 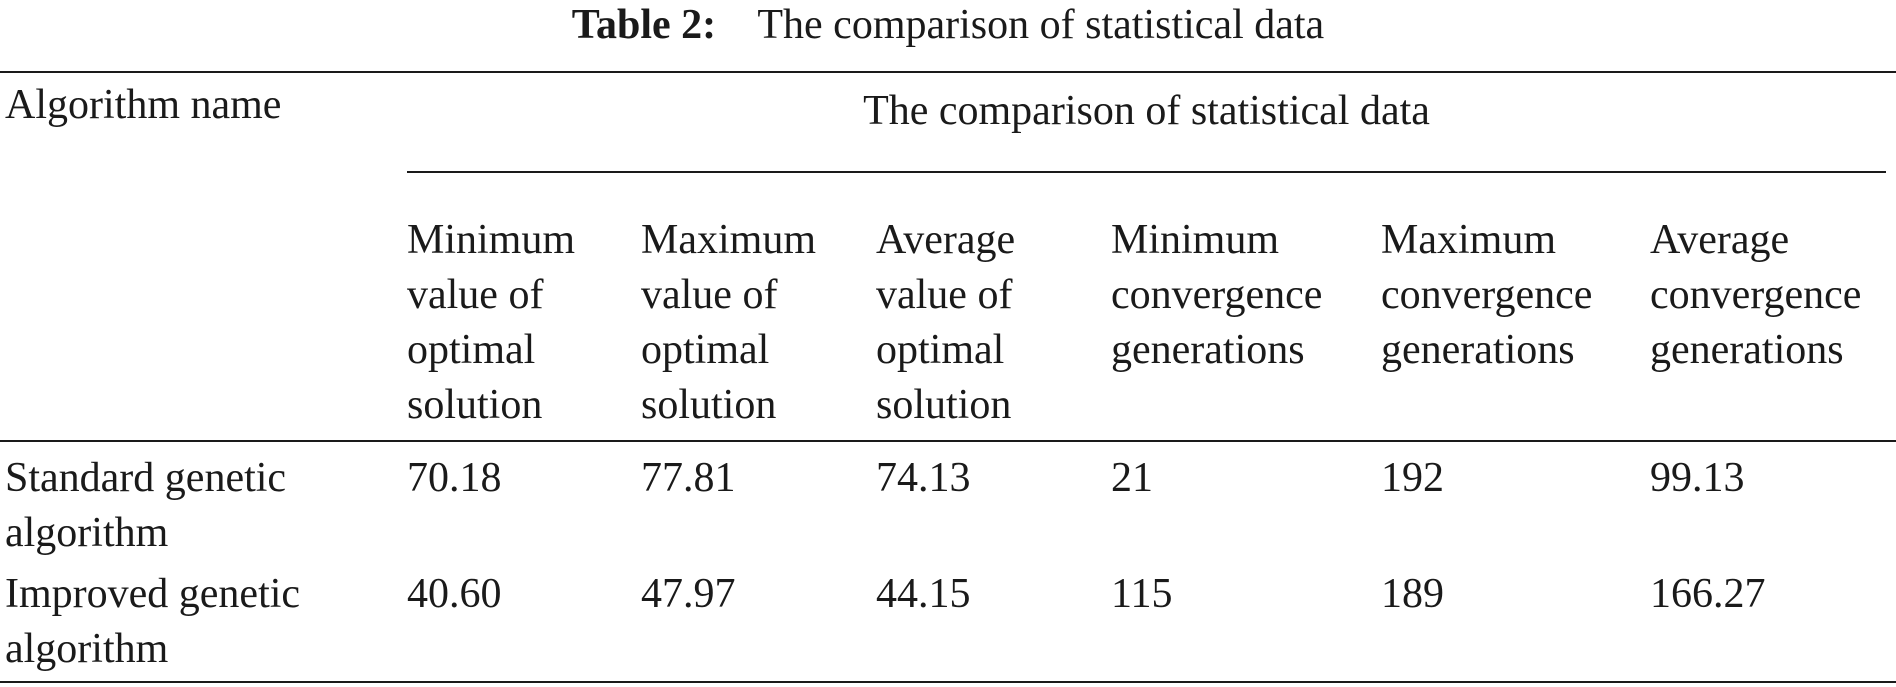 I want to click on caption-text: The comparison of statistical data, so click(x=1041, y=25).